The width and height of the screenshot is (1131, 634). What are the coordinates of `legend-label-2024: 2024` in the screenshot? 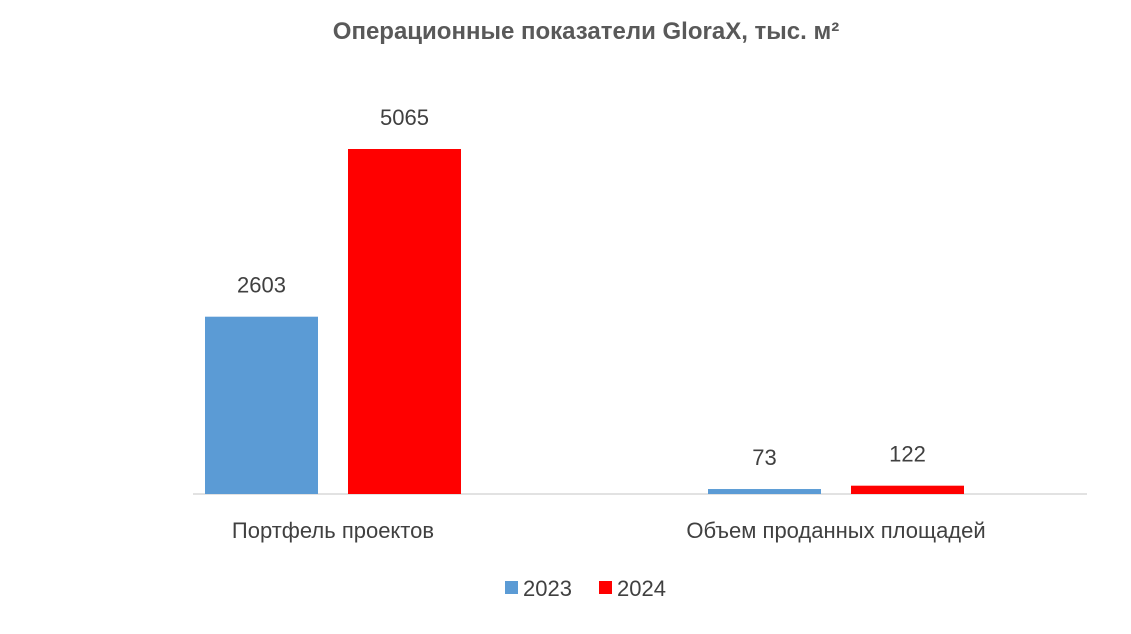 It's located at (641, 588).